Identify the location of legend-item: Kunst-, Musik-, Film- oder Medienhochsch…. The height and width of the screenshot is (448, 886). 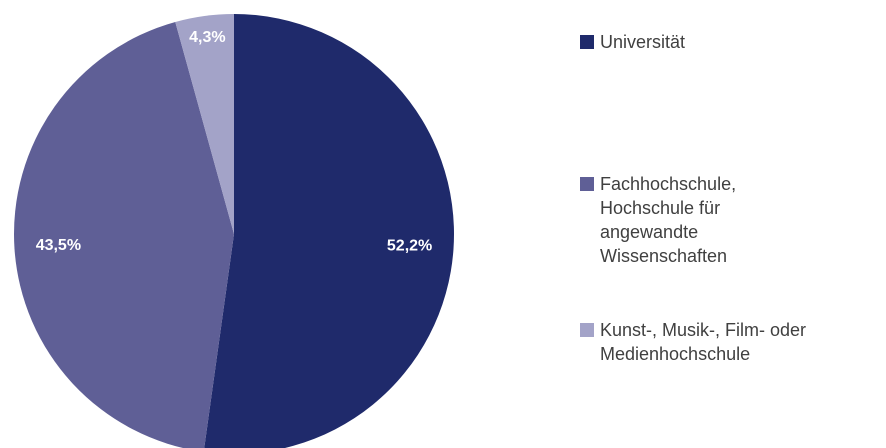
(728, 342).